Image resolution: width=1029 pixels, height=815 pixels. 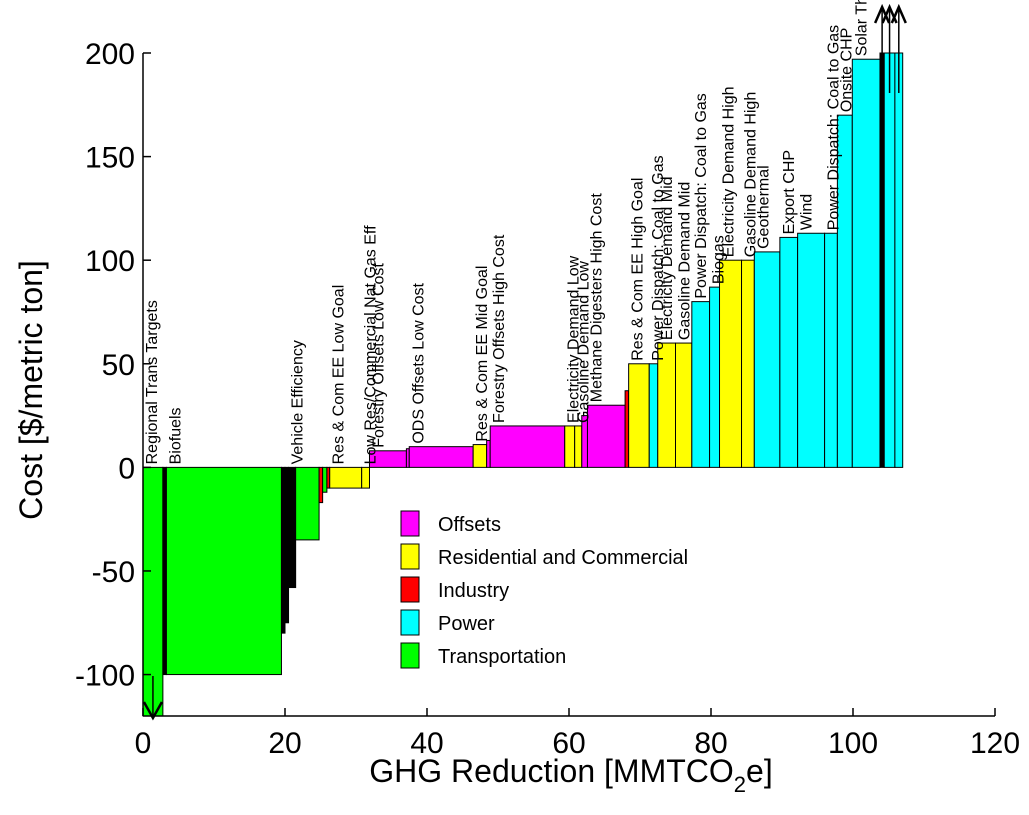 I want to click on y-tick-label: -100, so click(x=105, y=676).